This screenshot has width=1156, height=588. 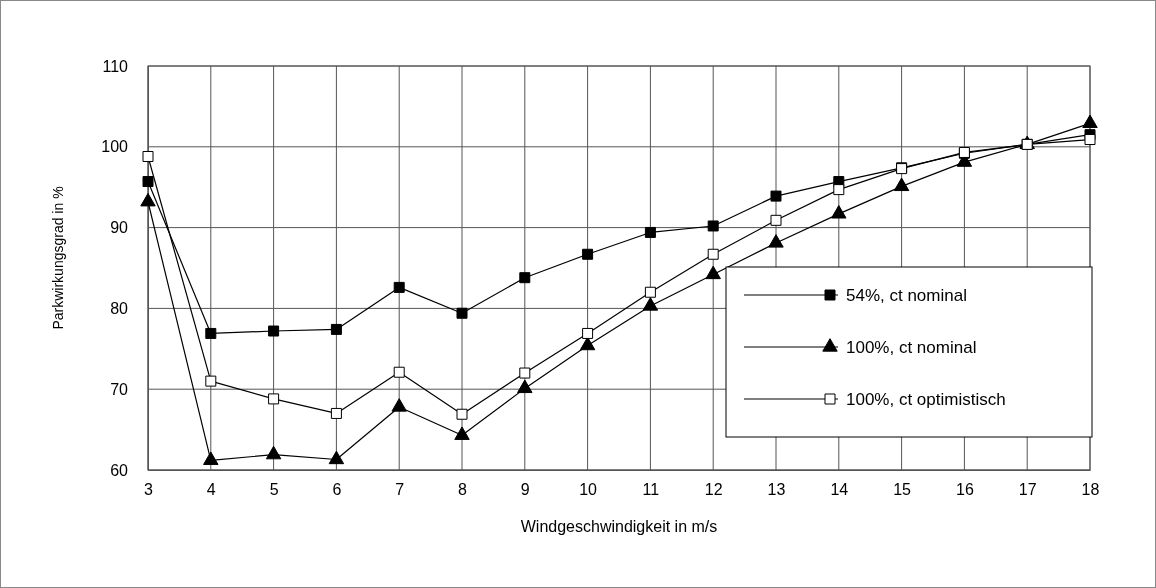 I want to click on y-tick-label: 60, so click(x=119, y=470).